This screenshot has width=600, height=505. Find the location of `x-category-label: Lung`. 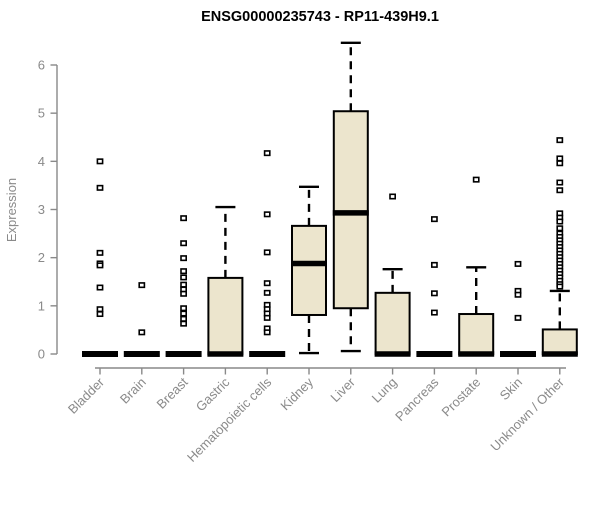

x-category-label: Lung is located at coordinates (384, 390).